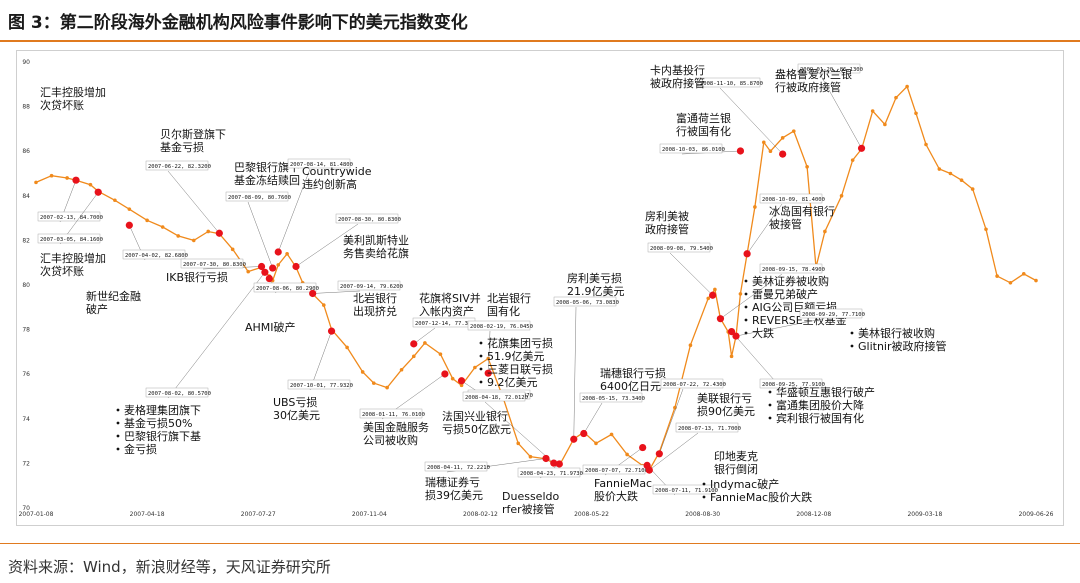 The height and width of the screenshot is (583, 1080). What do you see at coordinates (633, 373) in the screenshot?
I see `event-annotation-text: 瑞穗银行亏损` at bounding box center [633, 373].